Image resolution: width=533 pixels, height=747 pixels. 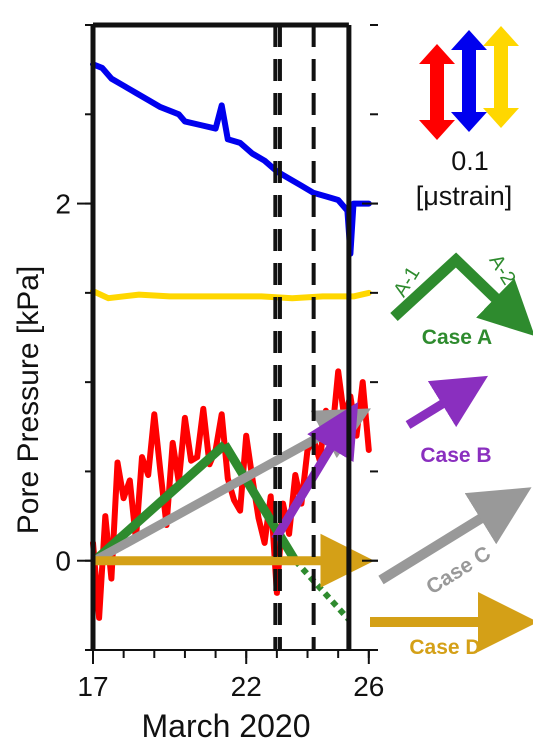 I want to click on scale-bar-value: 0.1, so click(x=470, y=161).